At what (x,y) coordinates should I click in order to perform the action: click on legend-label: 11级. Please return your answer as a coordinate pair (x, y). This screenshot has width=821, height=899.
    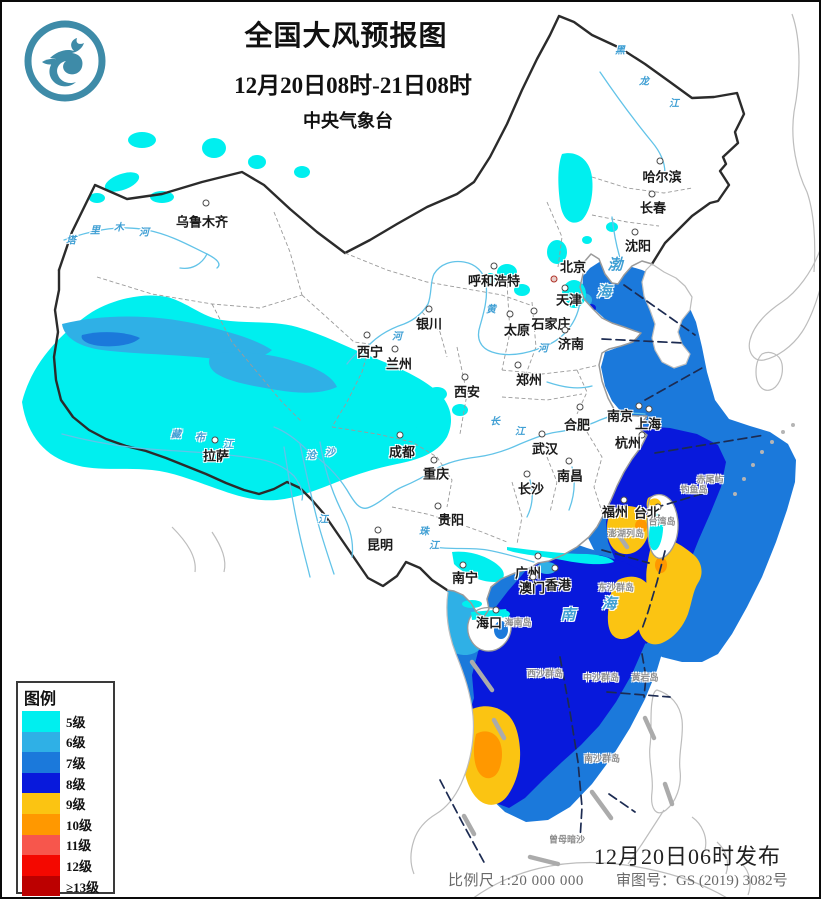
    Looking at the image, I should click on (79, 846).